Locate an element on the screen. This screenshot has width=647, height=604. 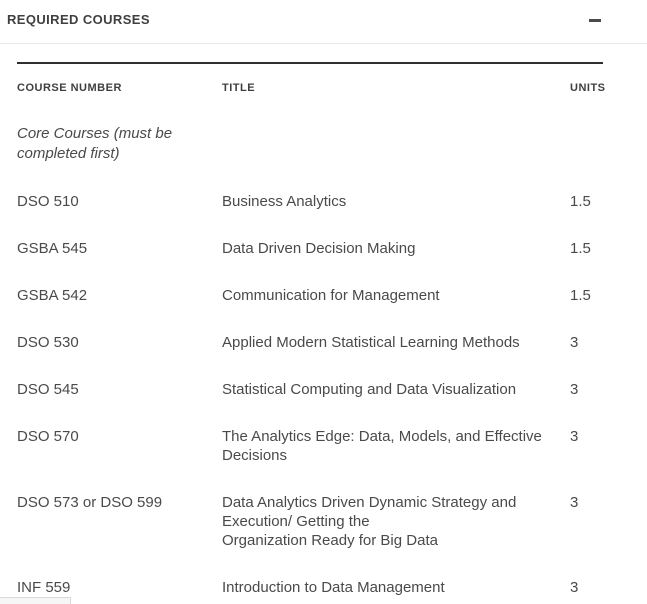
minus-icon is located at coordinates (595, 20).